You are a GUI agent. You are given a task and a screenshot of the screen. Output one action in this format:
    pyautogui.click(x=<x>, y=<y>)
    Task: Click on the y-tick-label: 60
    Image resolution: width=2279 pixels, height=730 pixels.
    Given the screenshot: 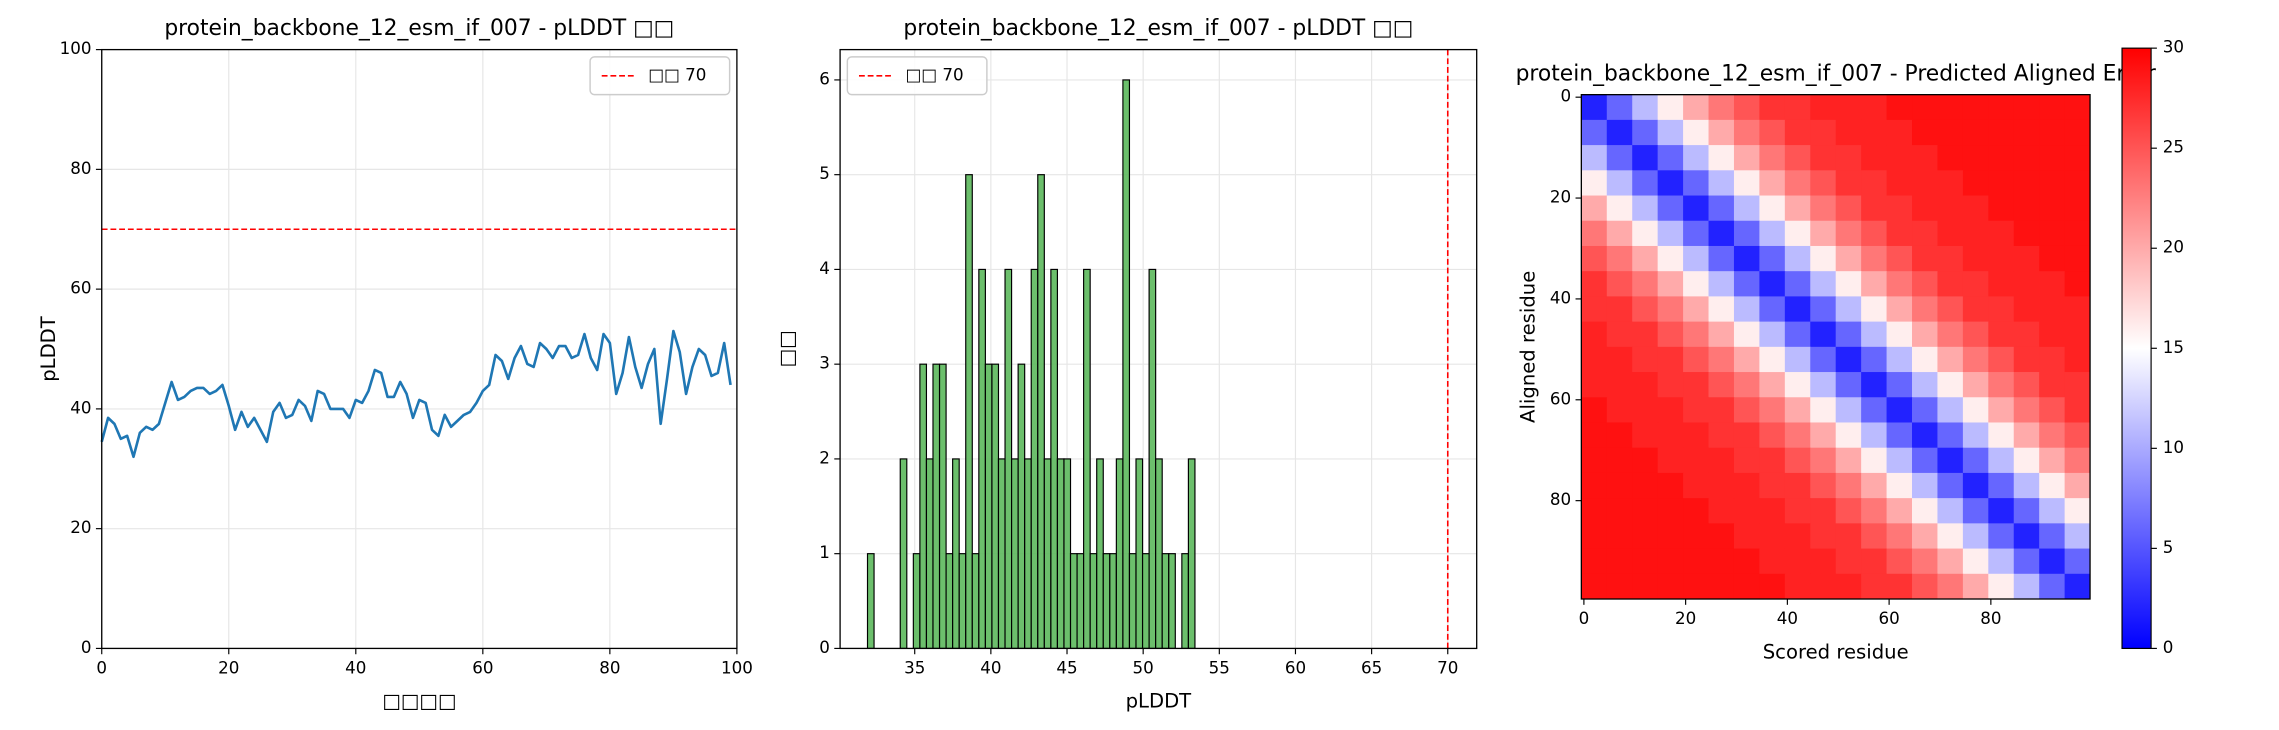 What is the action you would take?
    pyautogui.click(x=1560, y=398)
    